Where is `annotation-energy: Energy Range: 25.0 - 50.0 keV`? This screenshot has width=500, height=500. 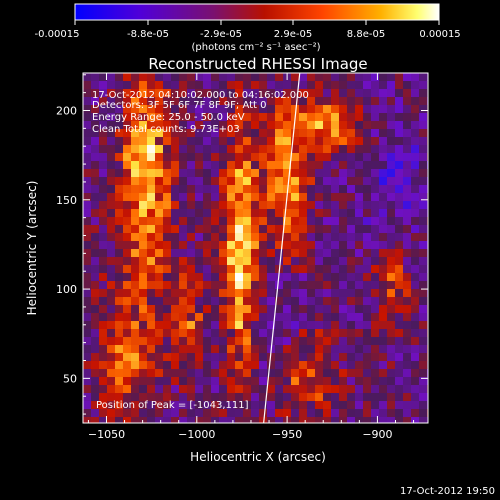 annotation-energy: Energy Range: 25.0 - 50.0 keV is located at coordinates (168, 117).